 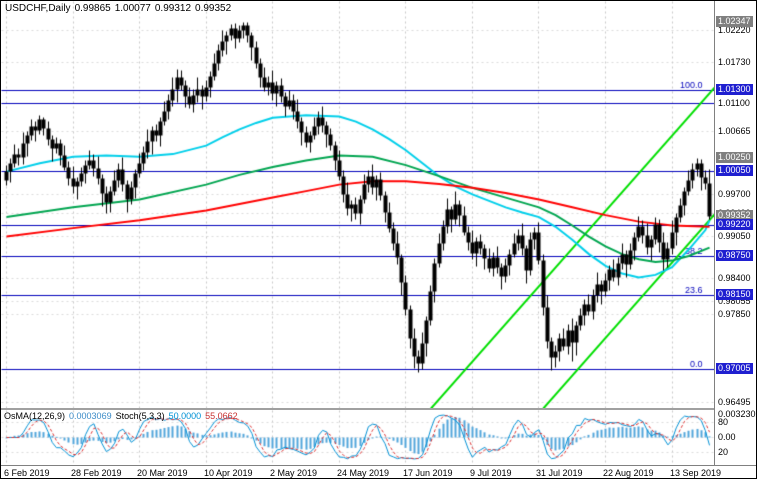 What do you see at coordinates (734, 255) in the screenshot?
I see `price-badge-blue: 0.98750` at bounding box center [734, 255].